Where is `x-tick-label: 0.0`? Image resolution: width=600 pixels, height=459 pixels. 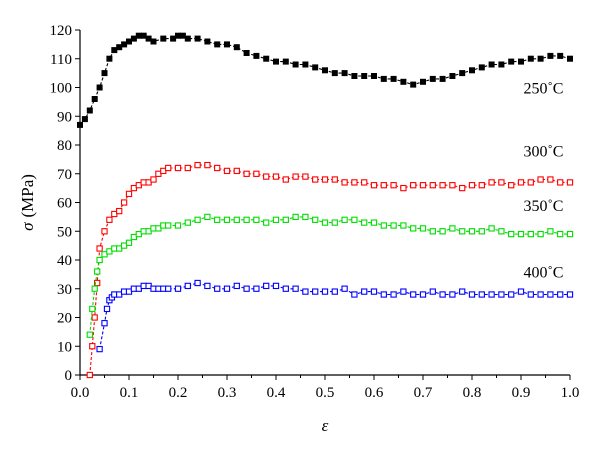
x-tick-label: 0.0 is located at coordinates (80, 393).